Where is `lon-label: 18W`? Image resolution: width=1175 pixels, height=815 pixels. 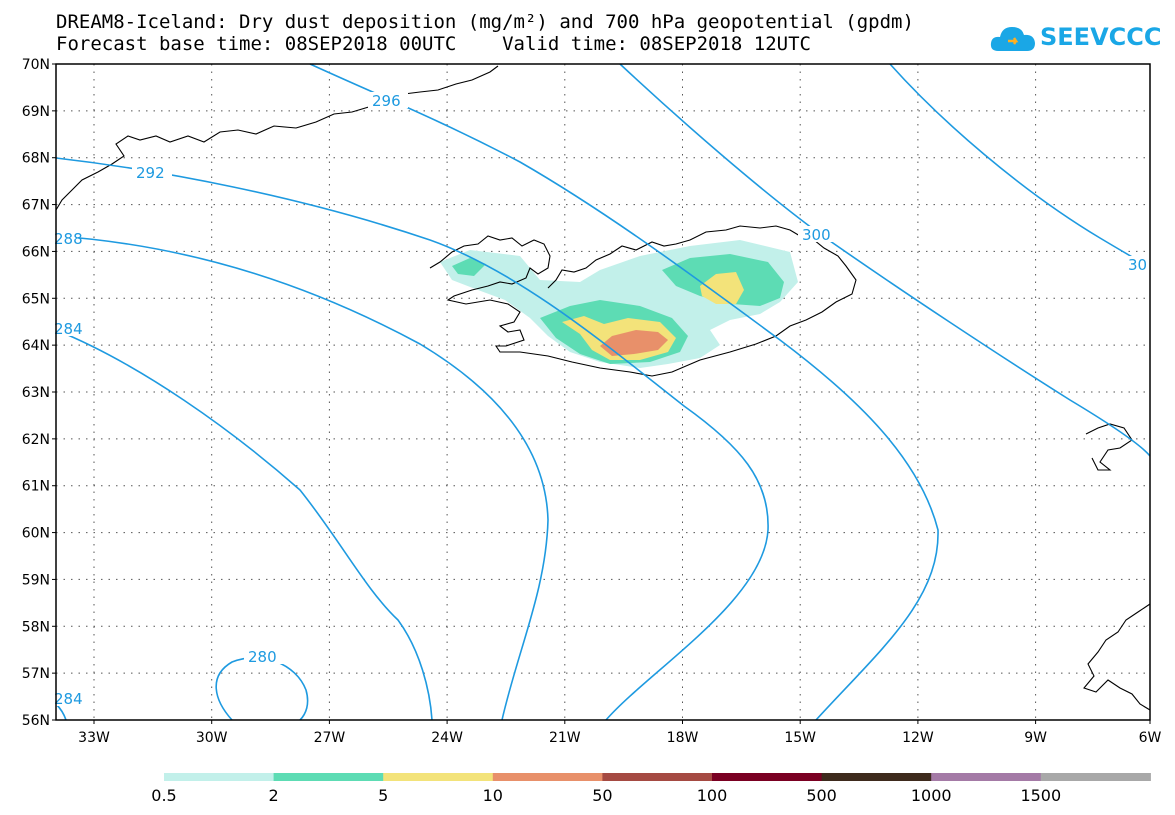 lon-label: 18W is located at coordinates (683, 738).